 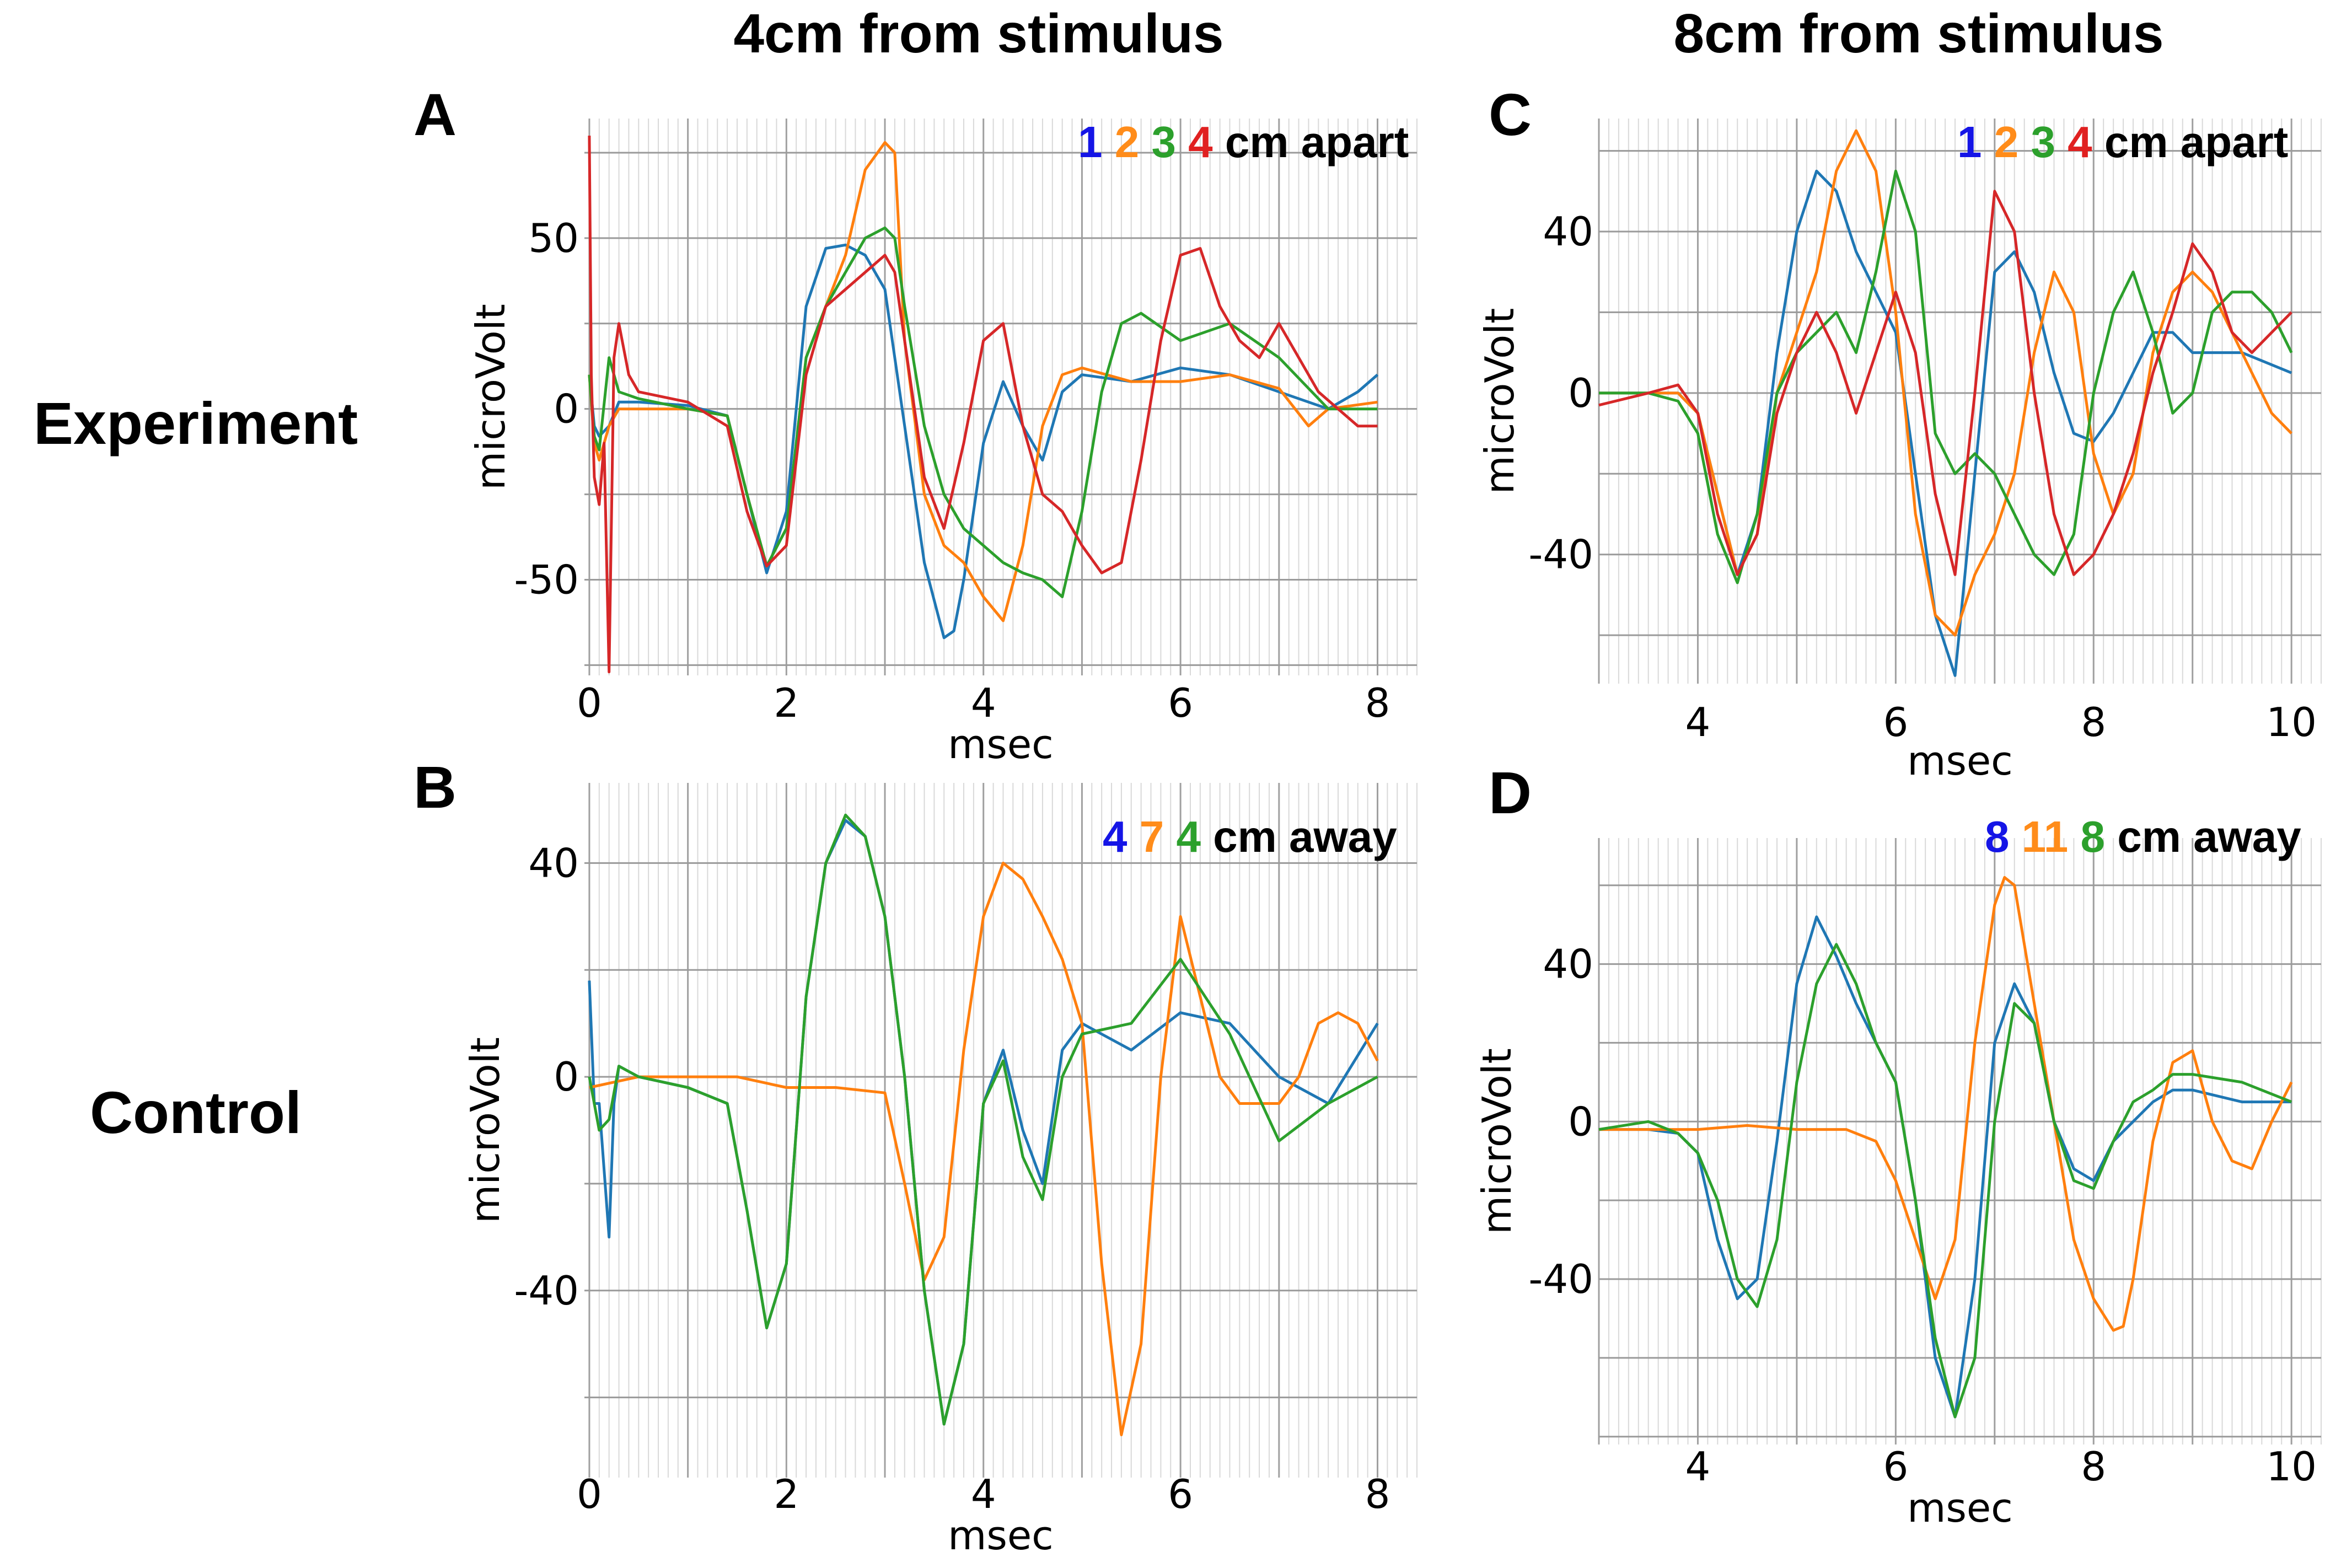 I want to click on row-label-control: Control, so click(x=196, y=1112).